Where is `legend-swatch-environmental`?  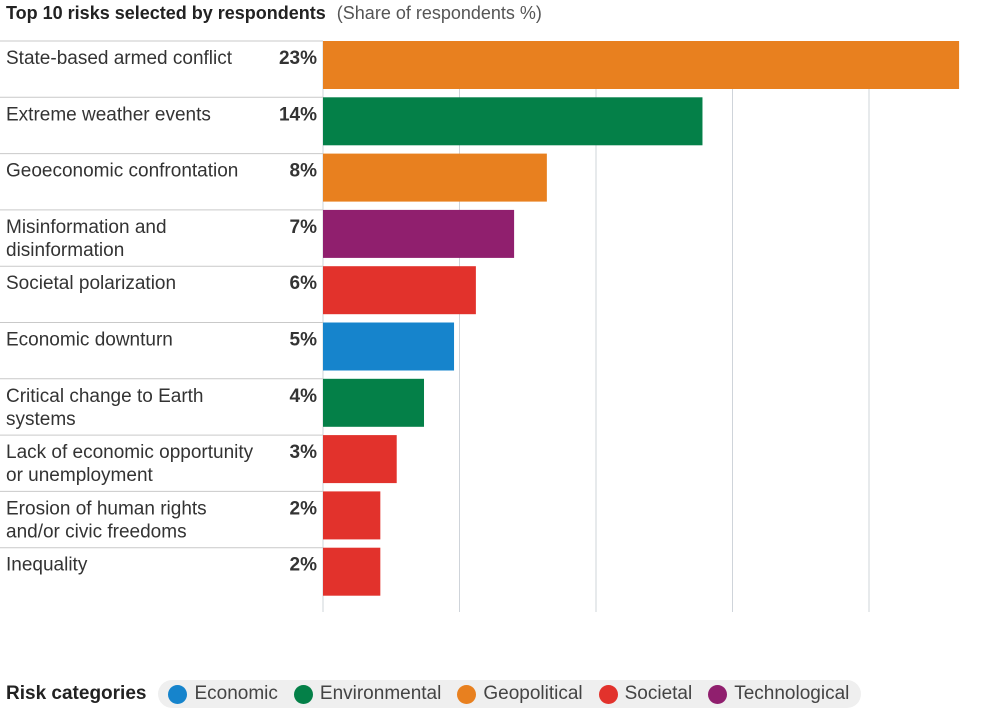 legend-swatch-environmental is located at coordinates (303, 694).